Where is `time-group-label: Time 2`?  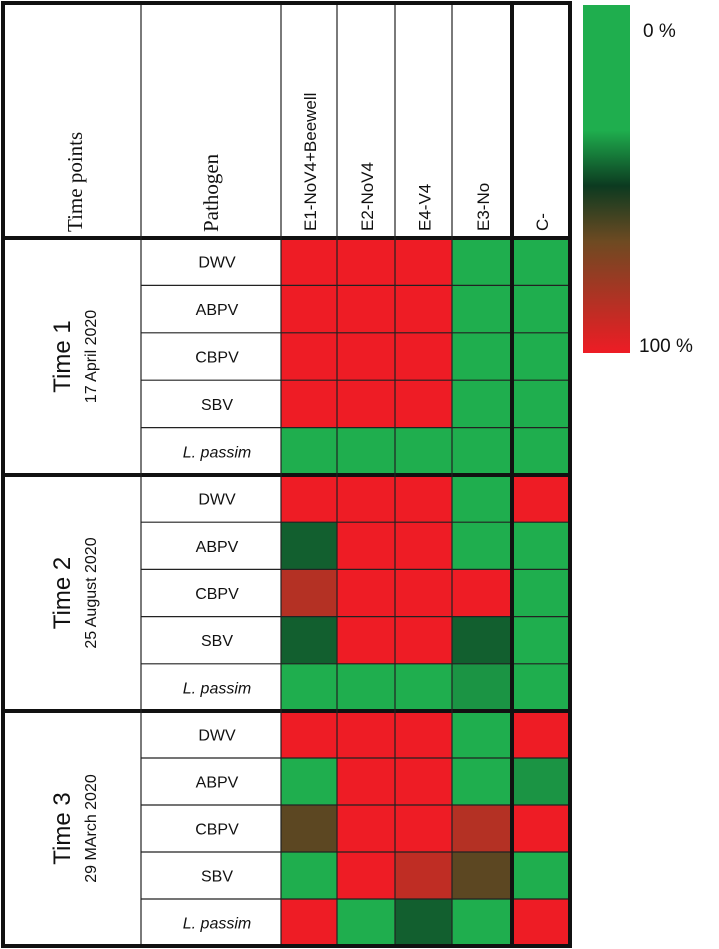 time-group-label: Time 2 is located at coordinates (62, 593).